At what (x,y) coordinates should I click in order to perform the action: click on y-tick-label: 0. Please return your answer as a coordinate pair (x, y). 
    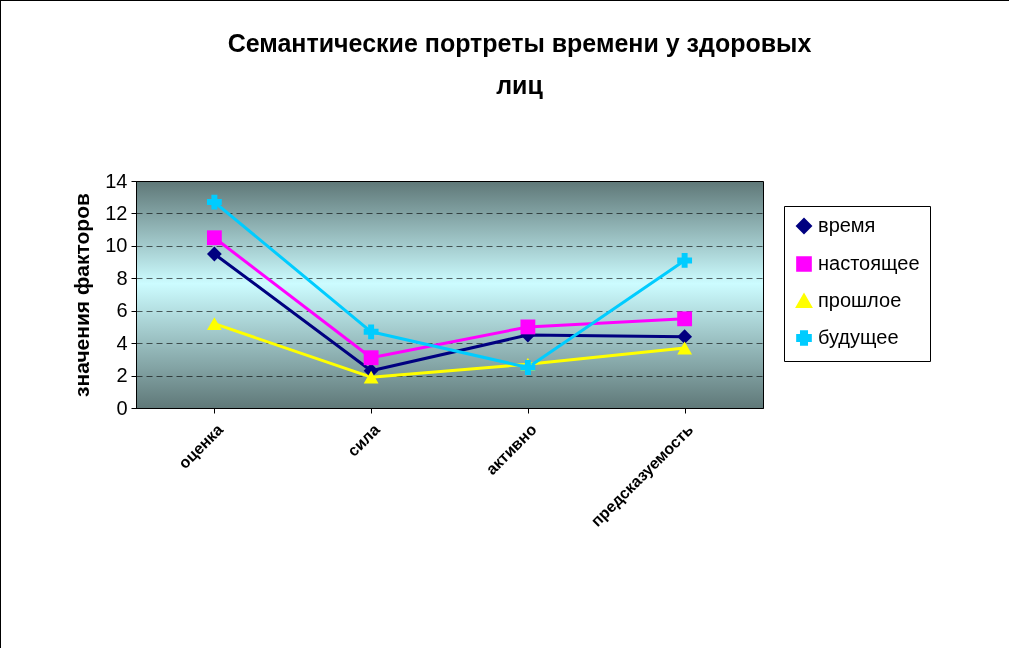
    Looking at the image, I should click on (122, 407).